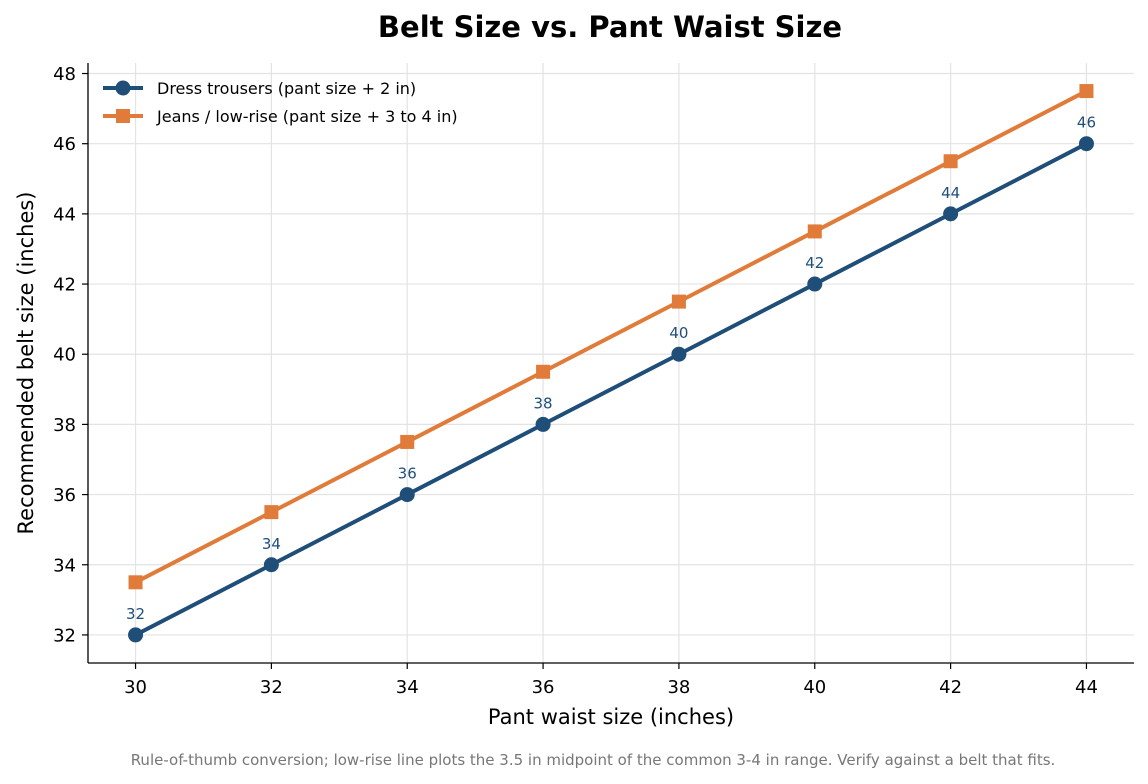 This screenshot has width=1148, height=784. What do you see at coordinates (407, 687) in the screenshot?
I see `x-tick-label: 34` at bounding box center [407, 687].